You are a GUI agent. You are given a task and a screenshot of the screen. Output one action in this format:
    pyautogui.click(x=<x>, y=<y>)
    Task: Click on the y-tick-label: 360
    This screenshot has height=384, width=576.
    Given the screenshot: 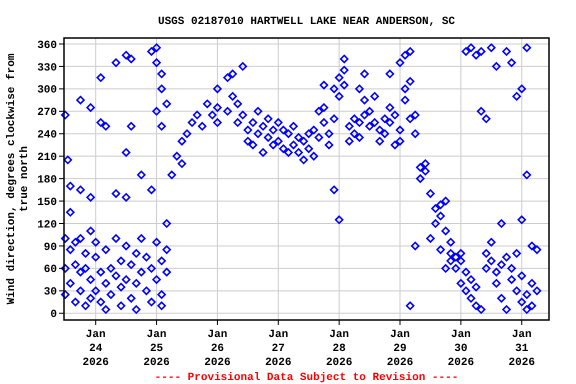 What is the action you would take?
    pyautogui.click(x=47, y=46)
    